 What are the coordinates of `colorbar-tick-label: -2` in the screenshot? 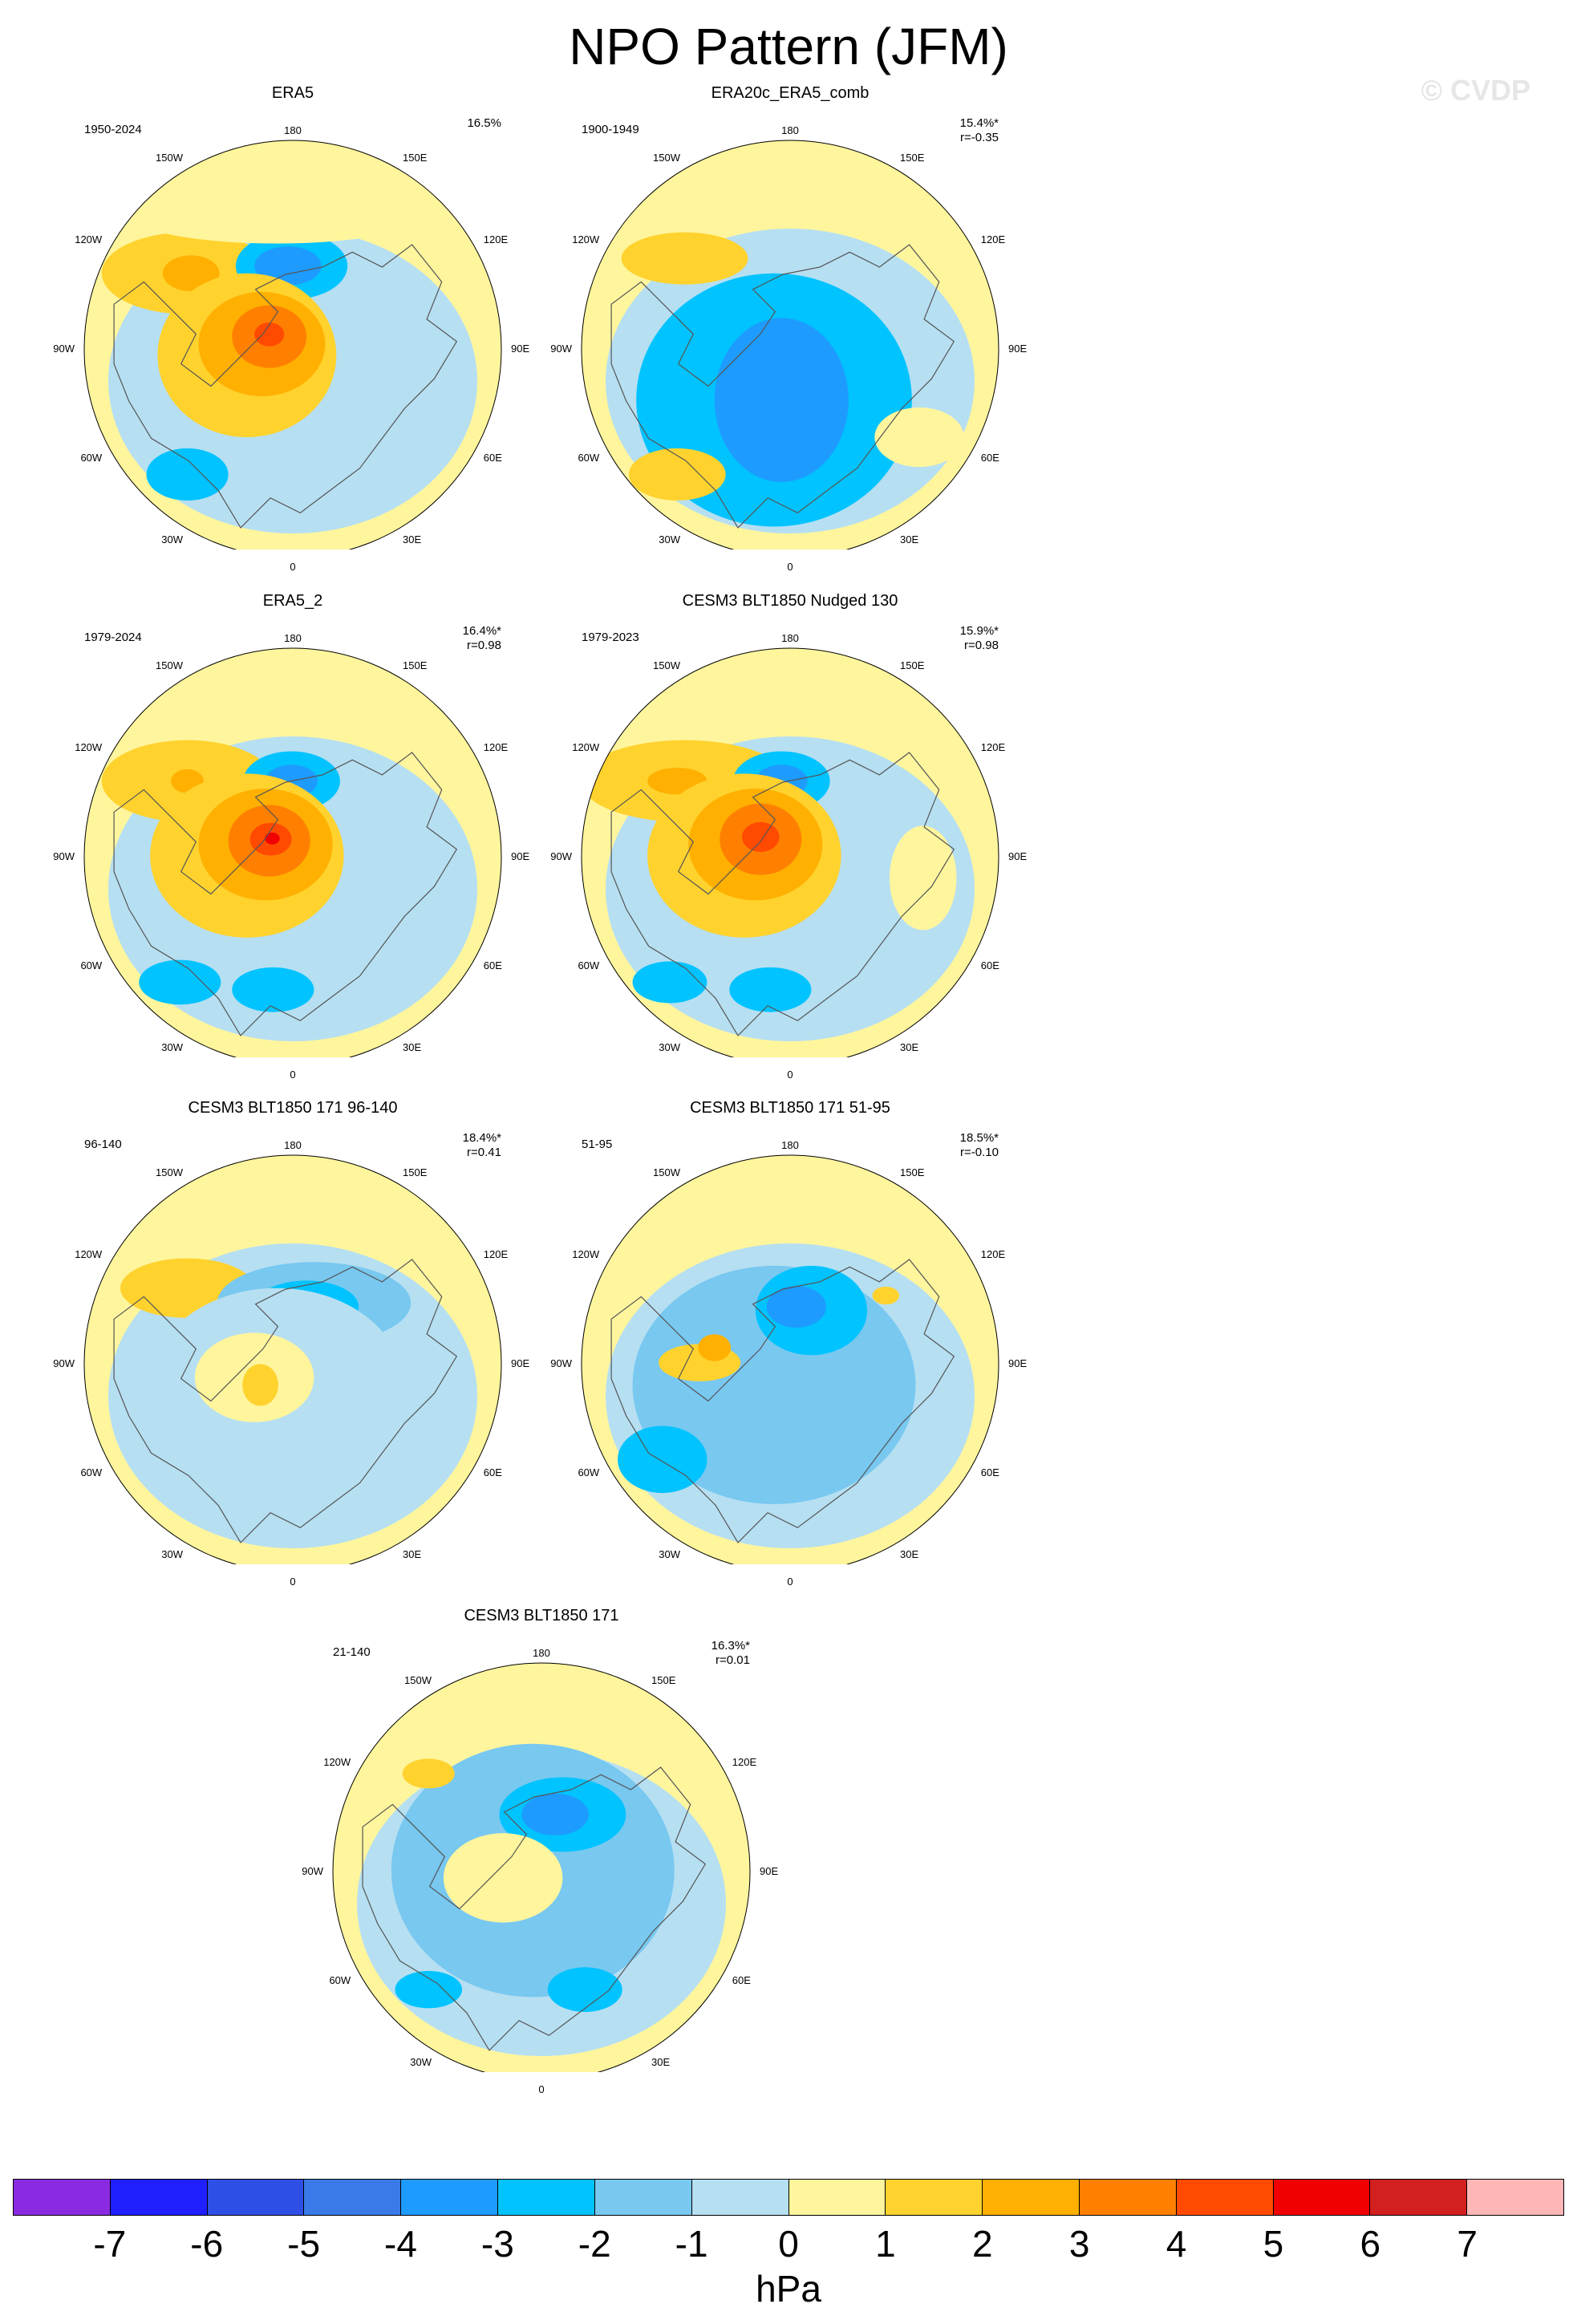 It's located at (594, 2244).